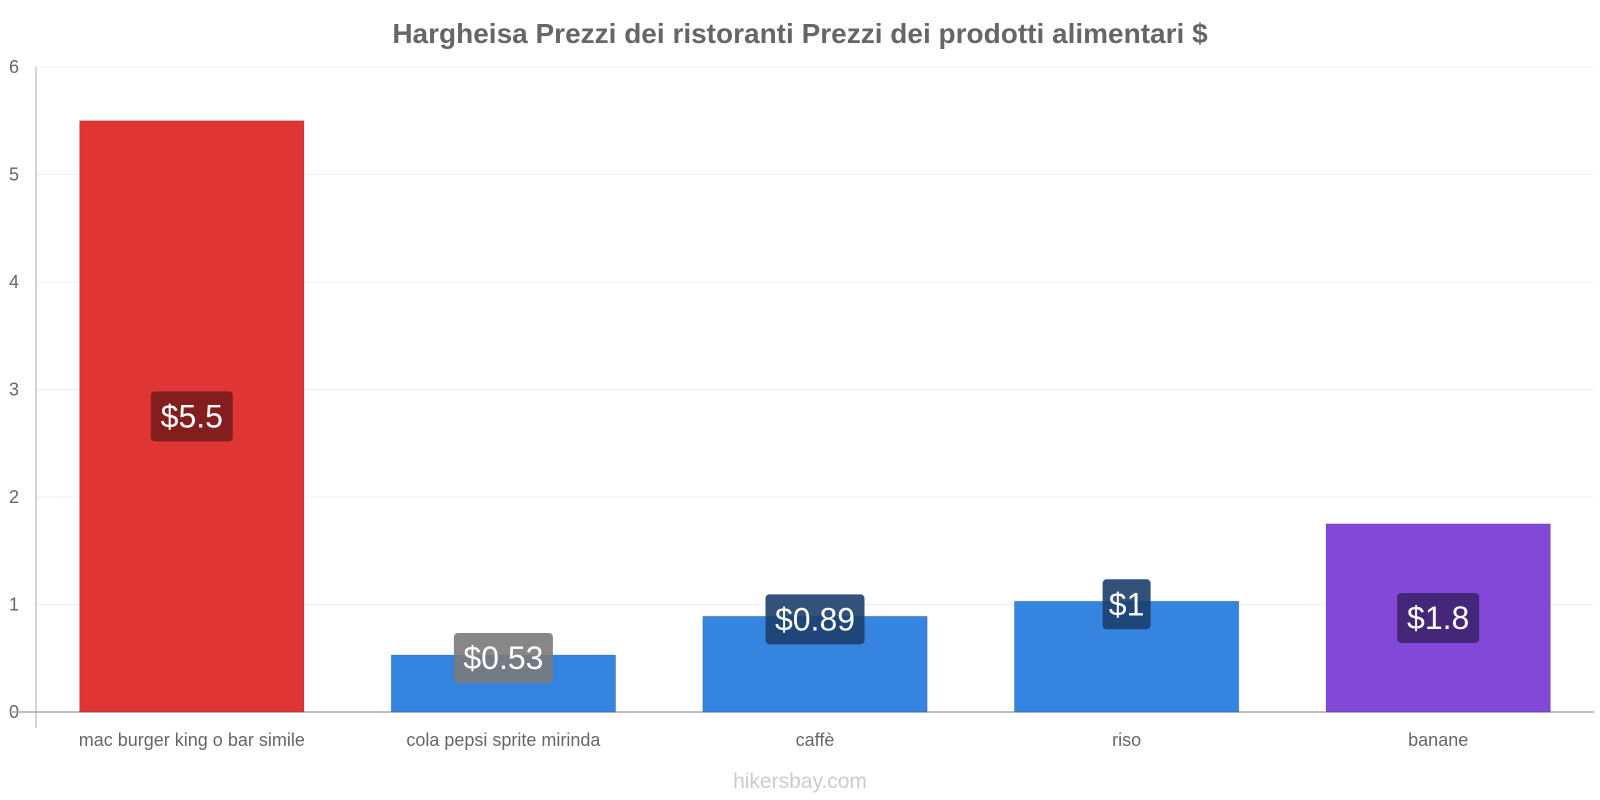  I want to click on y-tick-label: 2, so click(14, 497).